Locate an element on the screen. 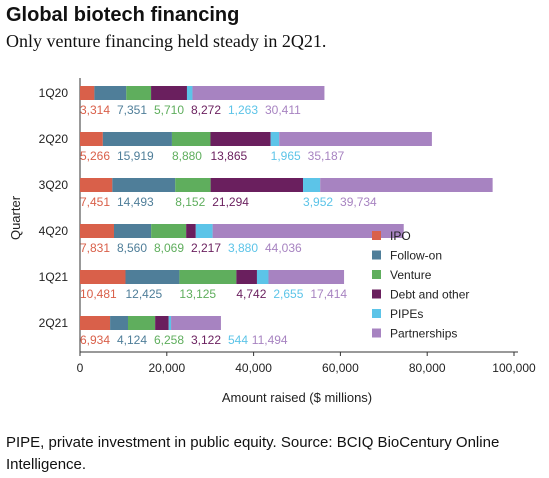 The width and height of the screenshot is (549, 478). legend-label: Partnerships is located at coordinates (423, 334).